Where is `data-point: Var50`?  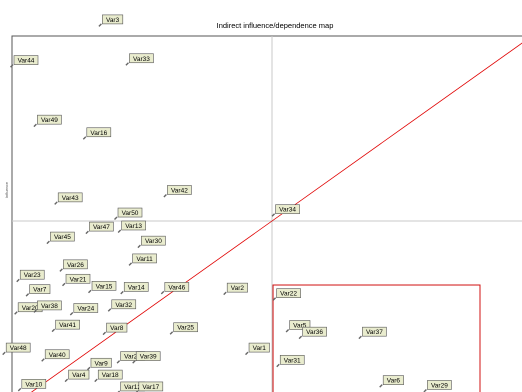 data-point: Var50 is located at coordinates (128, 214).